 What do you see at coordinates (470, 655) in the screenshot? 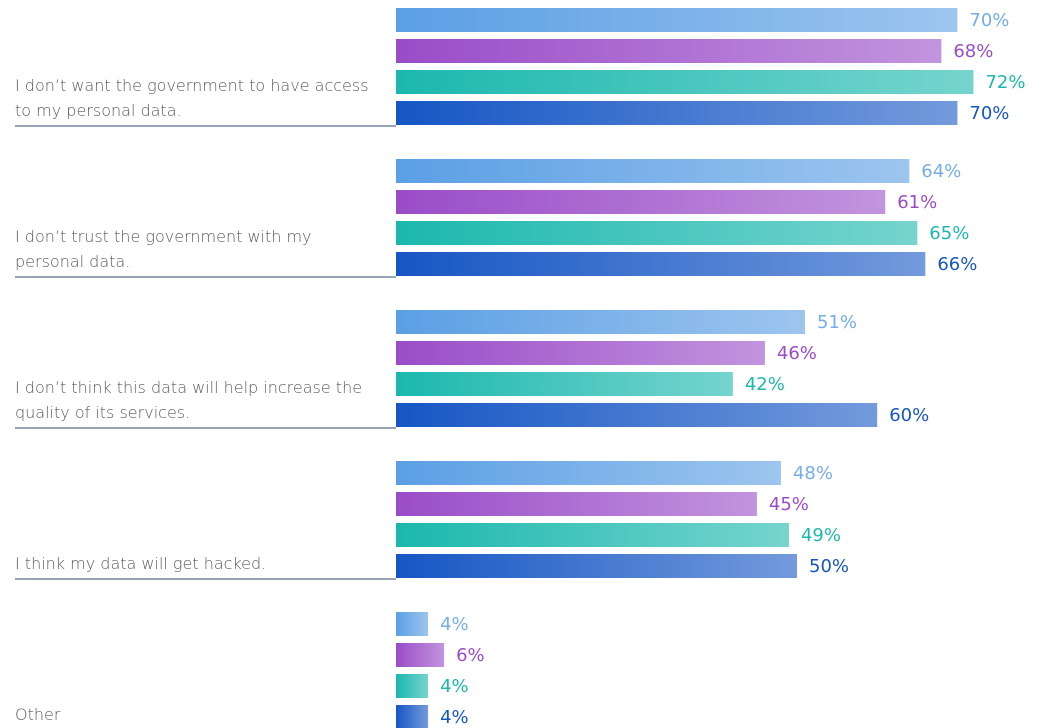
I see `value-label: 6%` at bounding box center [470, 655].